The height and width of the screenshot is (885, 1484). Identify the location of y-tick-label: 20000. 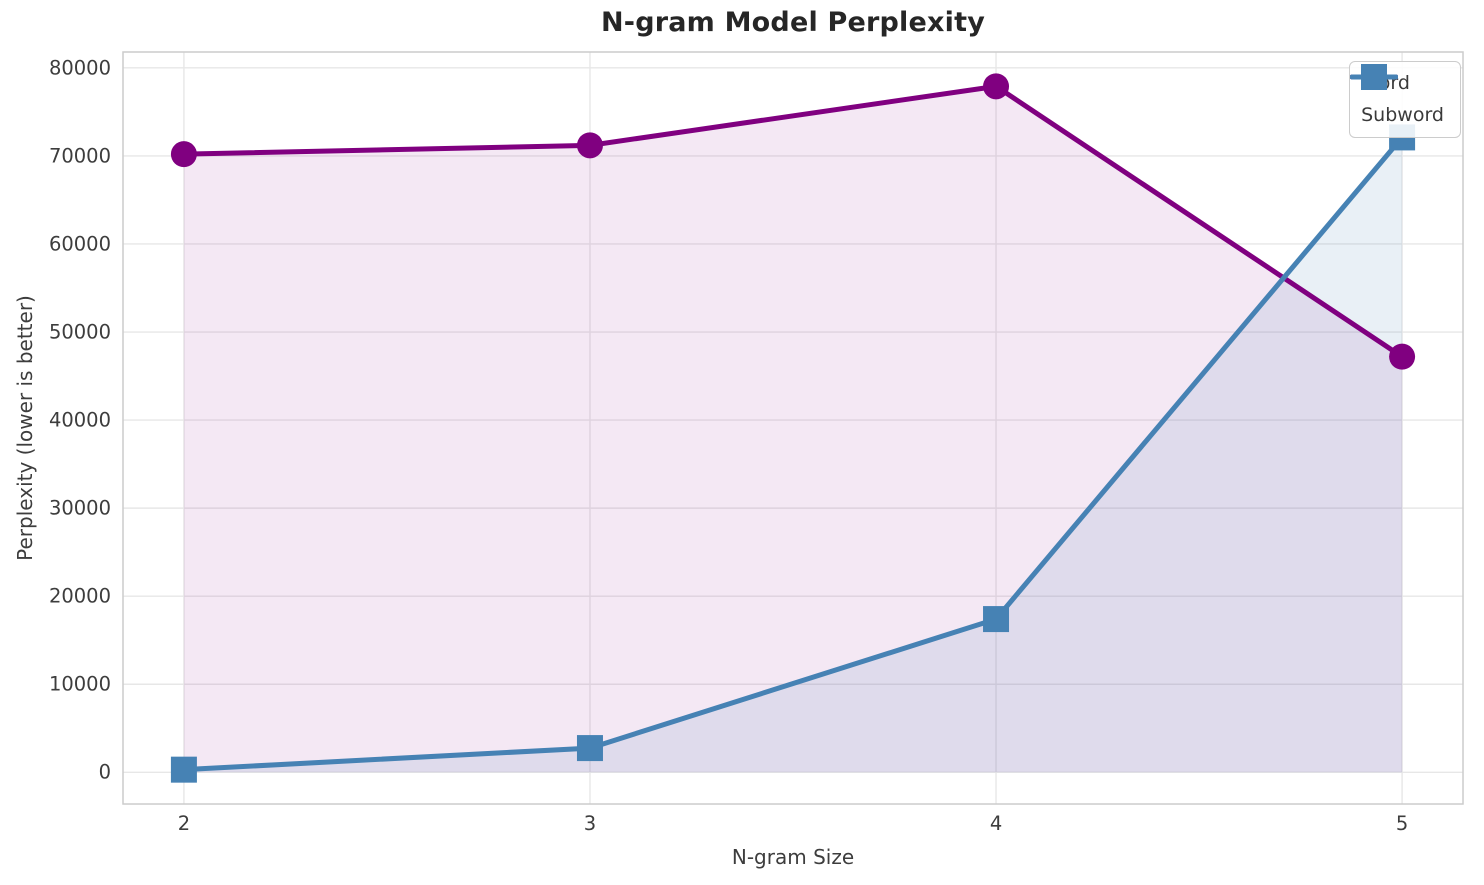
(80, 596).